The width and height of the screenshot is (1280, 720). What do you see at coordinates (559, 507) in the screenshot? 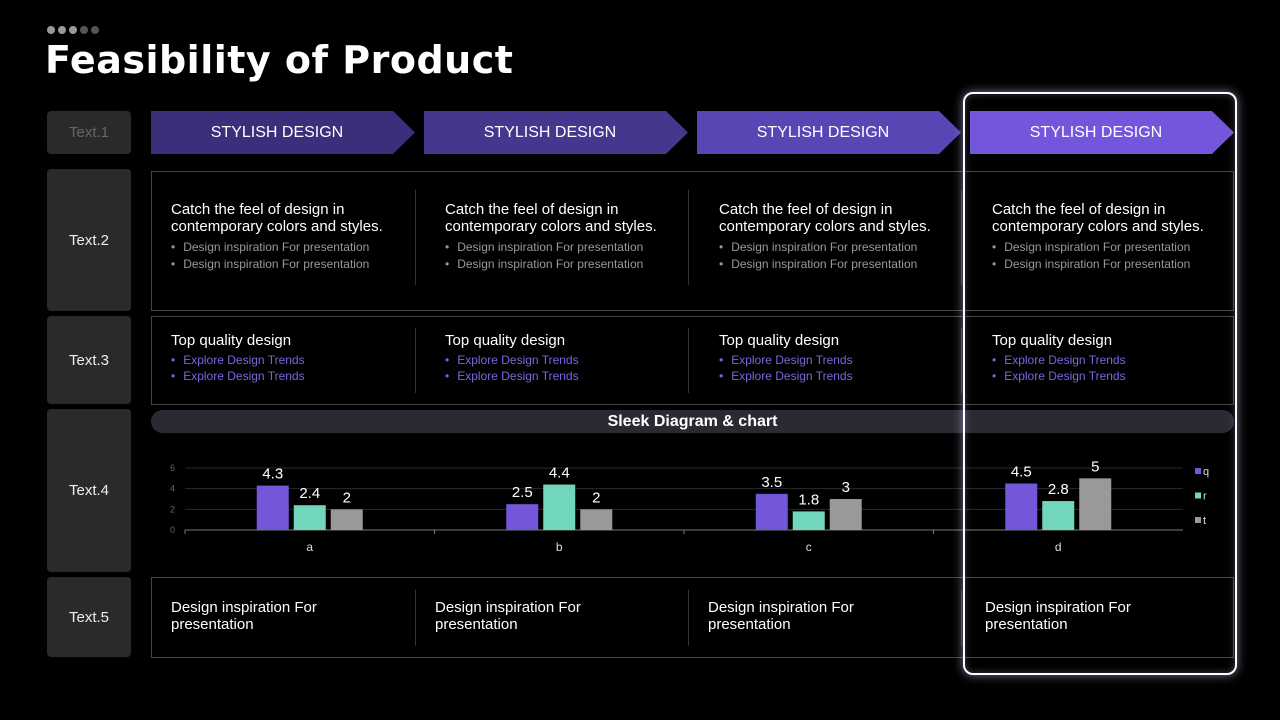
I see `bar-r-b` at bounding box center [559, 507].